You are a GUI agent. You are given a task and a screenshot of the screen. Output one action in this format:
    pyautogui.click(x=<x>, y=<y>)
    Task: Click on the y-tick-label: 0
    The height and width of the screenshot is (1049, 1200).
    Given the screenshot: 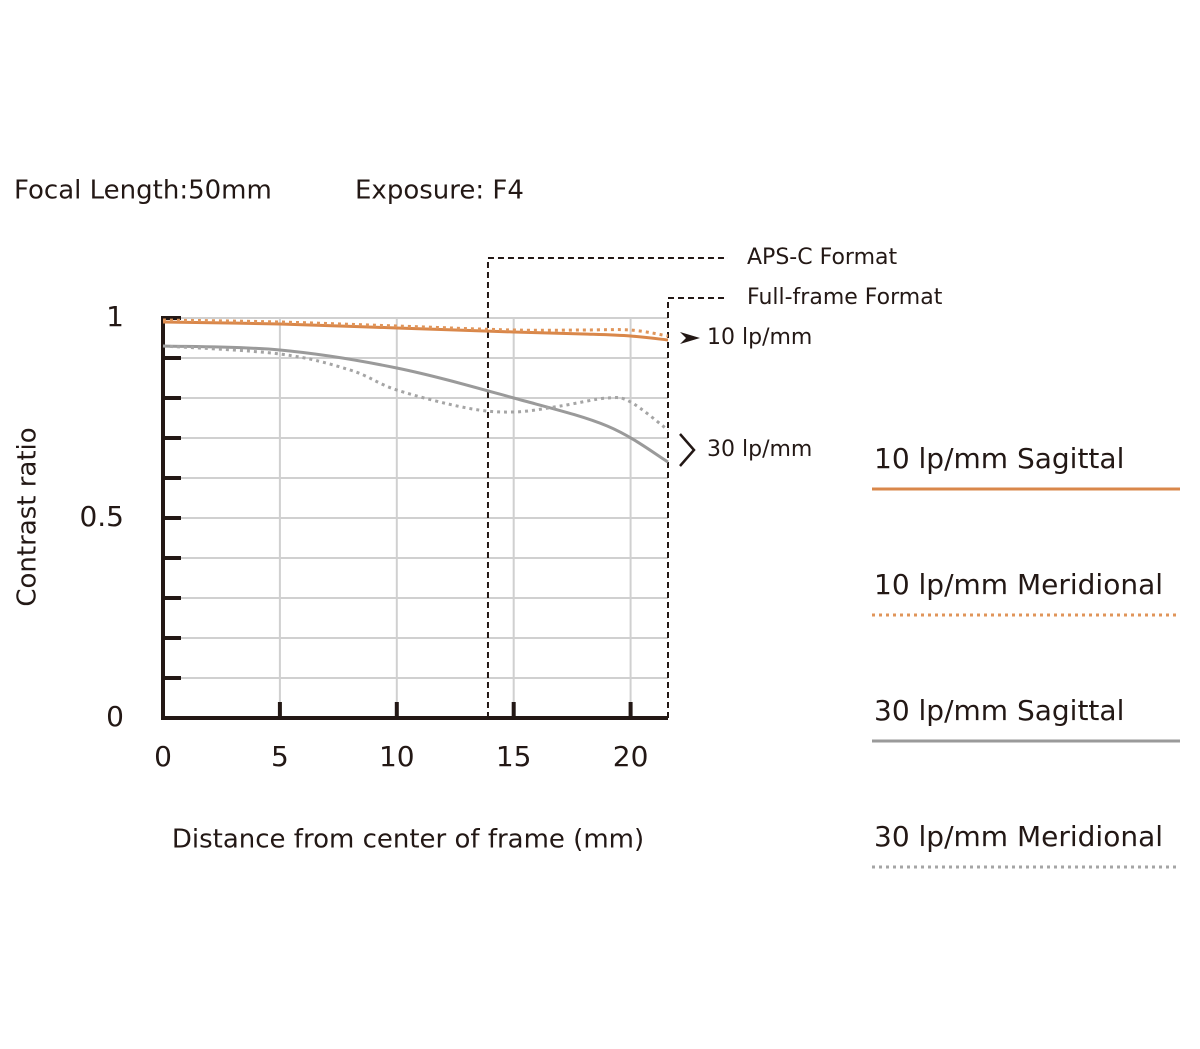 What is the action you would take?
    pyautogui.click(x=115, y=716)
    